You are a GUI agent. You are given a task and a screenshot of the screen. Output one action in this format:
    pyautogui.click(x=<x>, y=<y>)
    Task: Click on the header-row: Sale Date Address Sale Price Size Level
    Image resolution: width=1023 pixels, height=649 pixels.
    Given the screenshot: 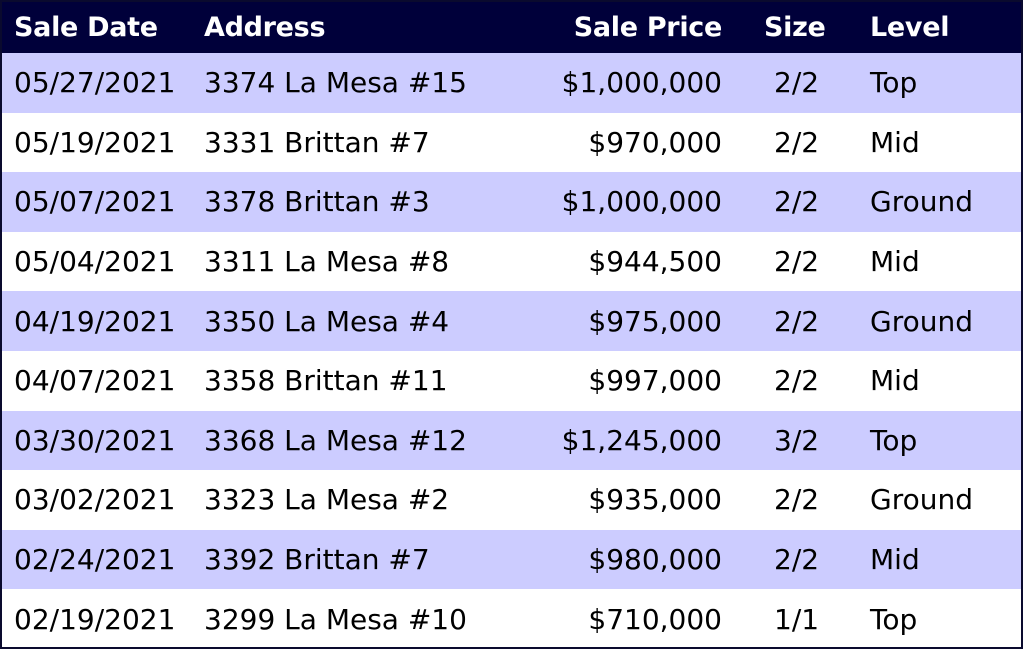 What is the action you would take?
    pyautogui.click(x=511, y=27)
    